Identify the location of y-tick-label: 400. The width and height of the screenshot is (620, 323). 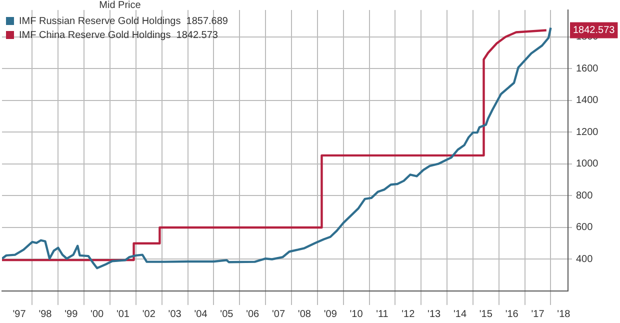
(585, 259).